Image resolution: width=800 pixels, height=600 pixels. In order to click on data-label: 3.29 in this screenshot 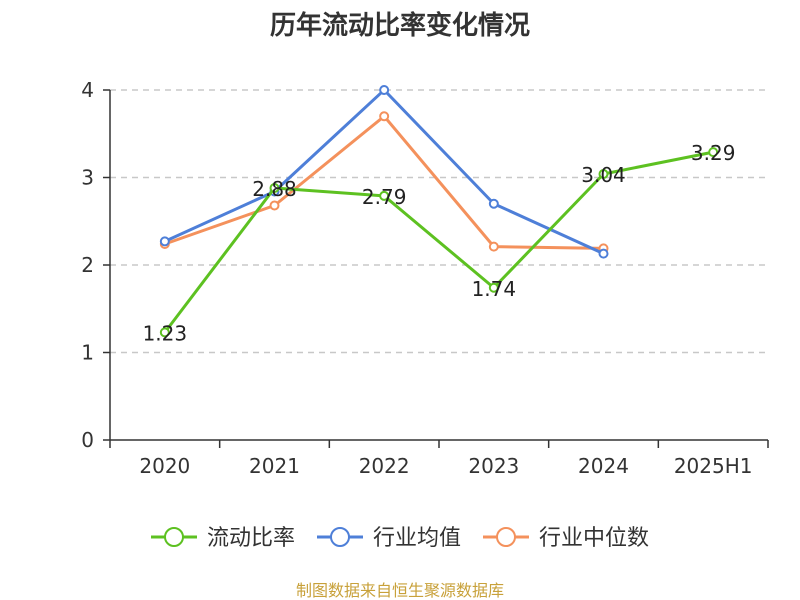, I will do `click(713, 153)`.